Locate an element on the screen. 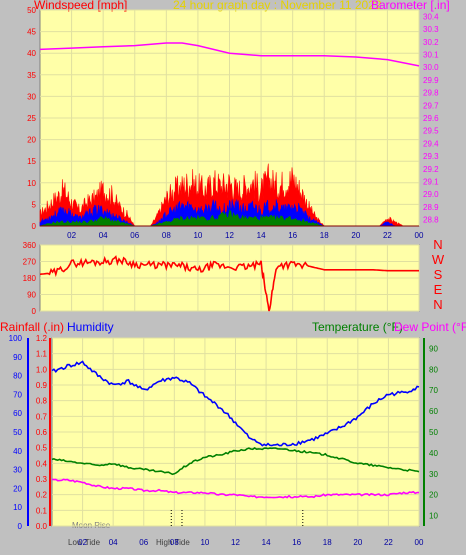 The height and width of the screenshot is (555, 466). rain-y-tick-label: 0.2 is located at coordinates (42, 495).